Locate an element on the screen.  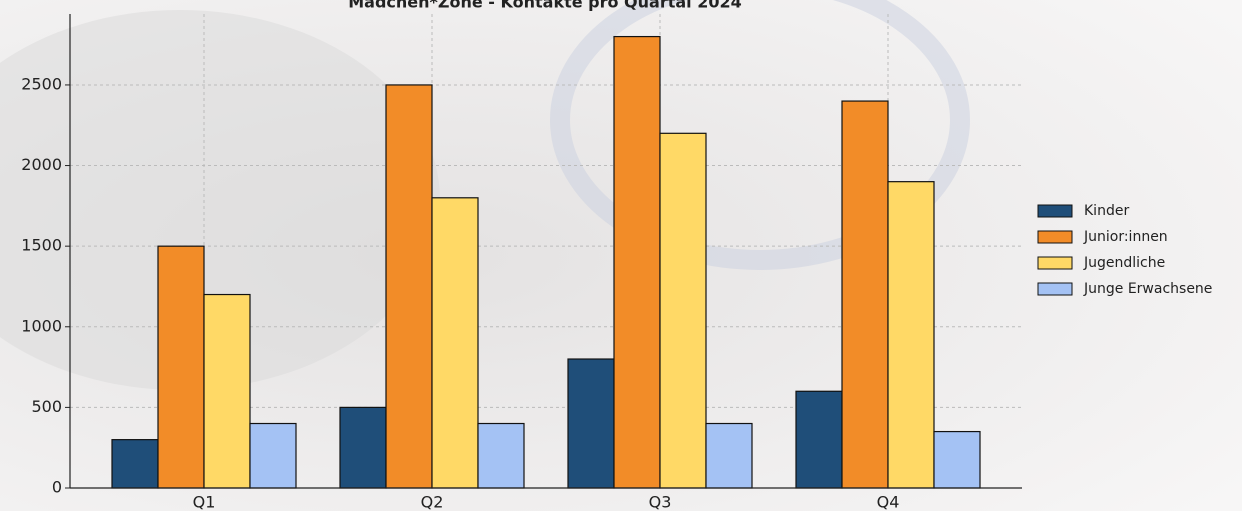
y-tick-label: 0 is located at coordinates (57, 487).